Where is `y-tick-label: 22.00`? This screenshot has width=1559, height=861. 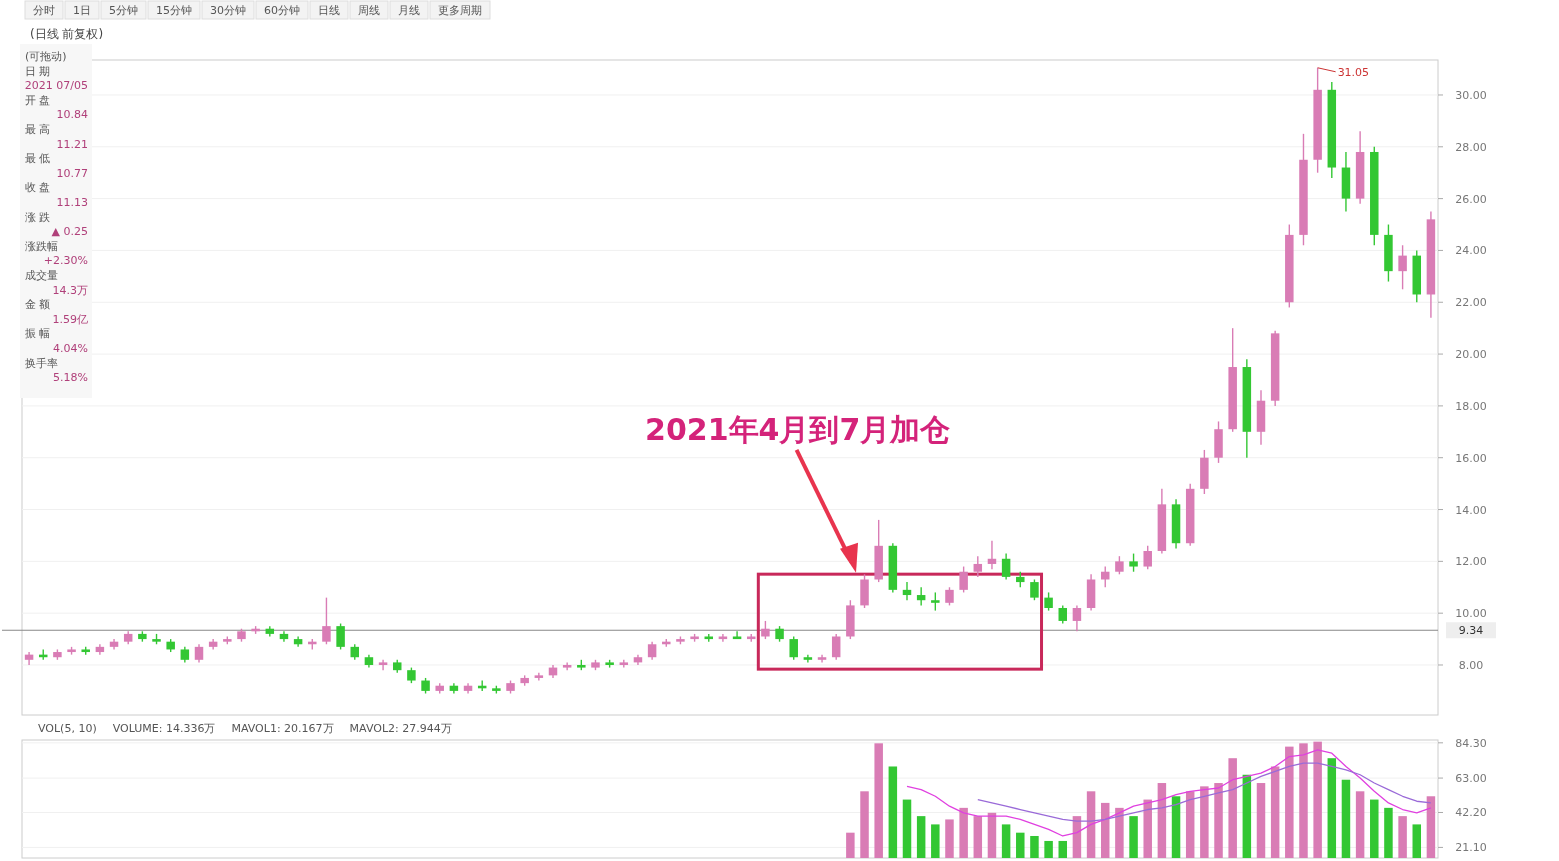 y-tick-label: 22.00 is located at coordinates (1471, 303).